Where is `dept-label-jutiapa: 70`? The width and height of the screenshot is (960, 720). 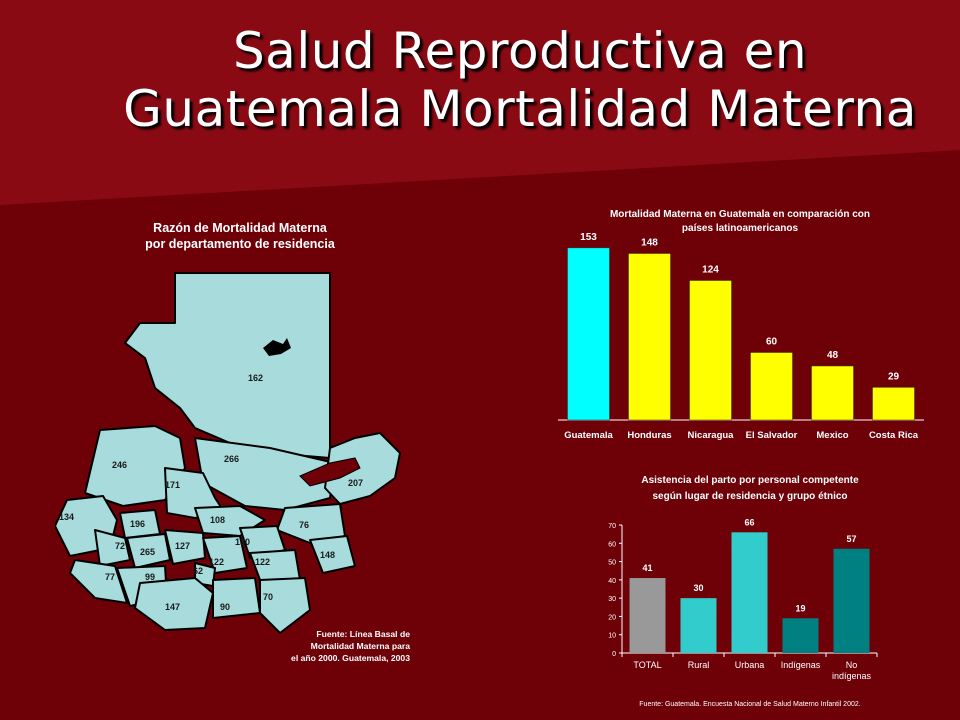
dept-label-jutiapa: 70 is located at coordinates (268, 597).